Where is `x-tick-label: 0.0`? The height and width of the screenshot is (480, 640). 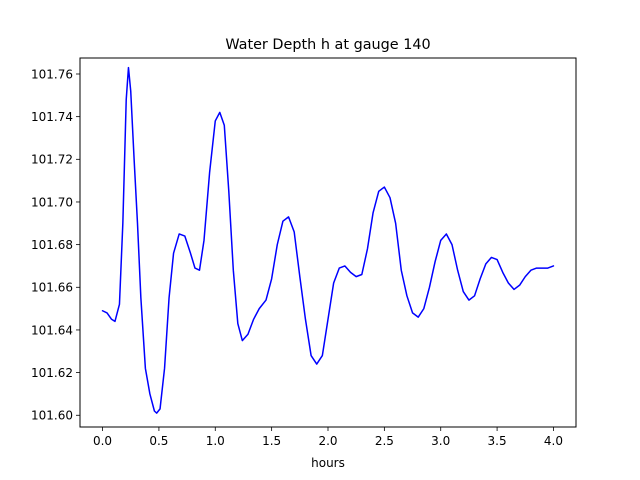 x-tick-label: 0.0 is located at coordinates (102, 441).